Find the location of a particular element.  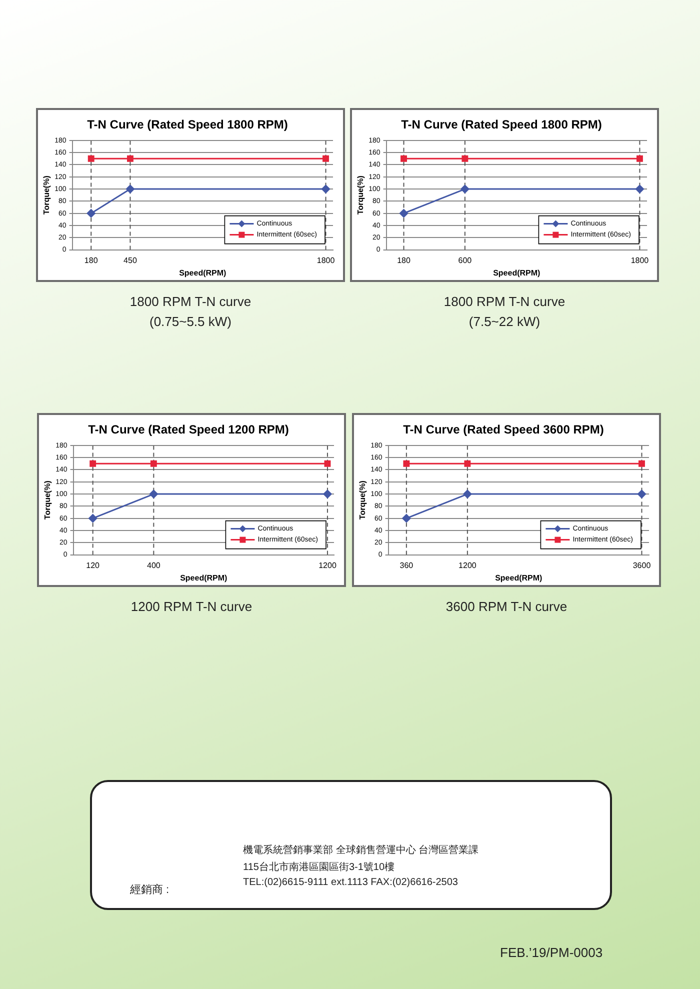

text: 115台北市南港區園區街3-1號10樓 is located at coordinates (319, 867).